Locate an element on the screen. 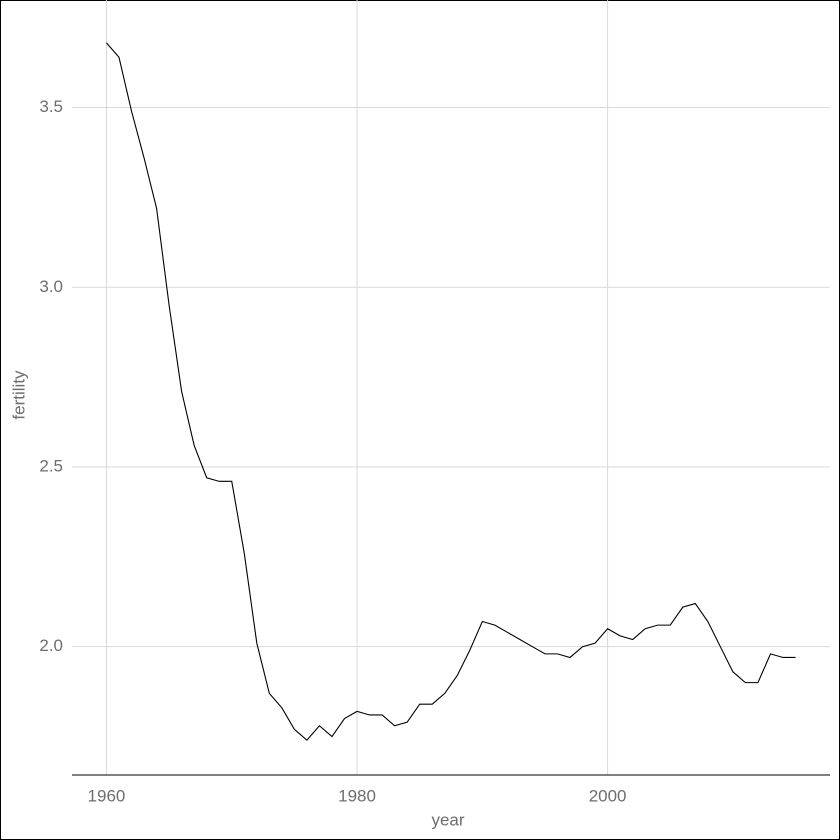 The height and width of the screenshot is (840, 840). y-tick-label: 3.0 is located at coordinates (51, 286).